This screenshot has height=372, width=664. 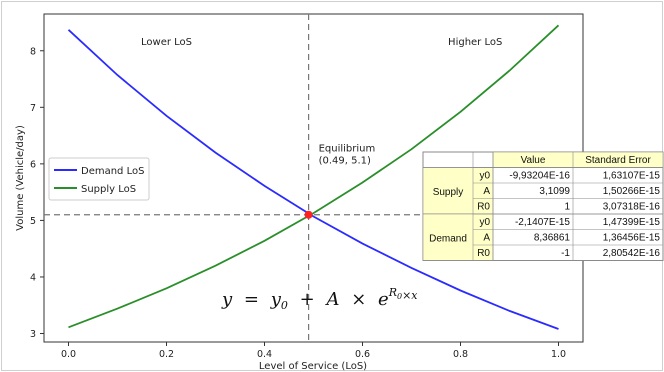 I want to click on x-axis-label: Level of Service (LoS), so click(x=313, y=366).